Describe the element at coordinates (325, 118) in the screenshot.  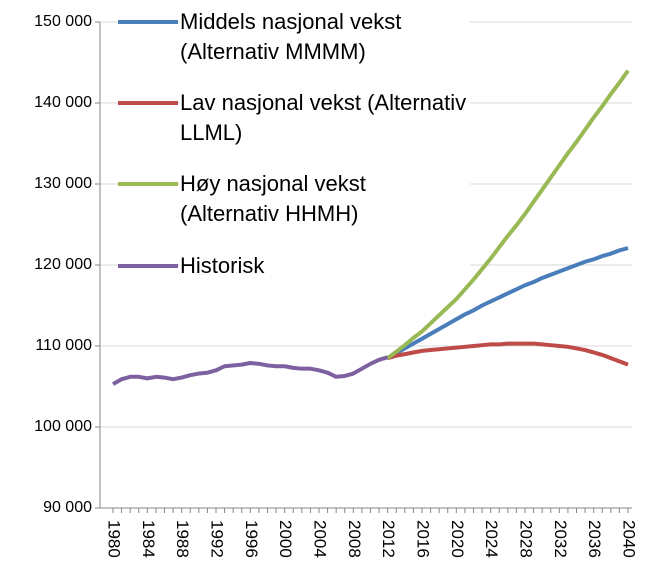
I see `legend-label: Lav nasjonal vekst (Alternativ LLML)` at that location.